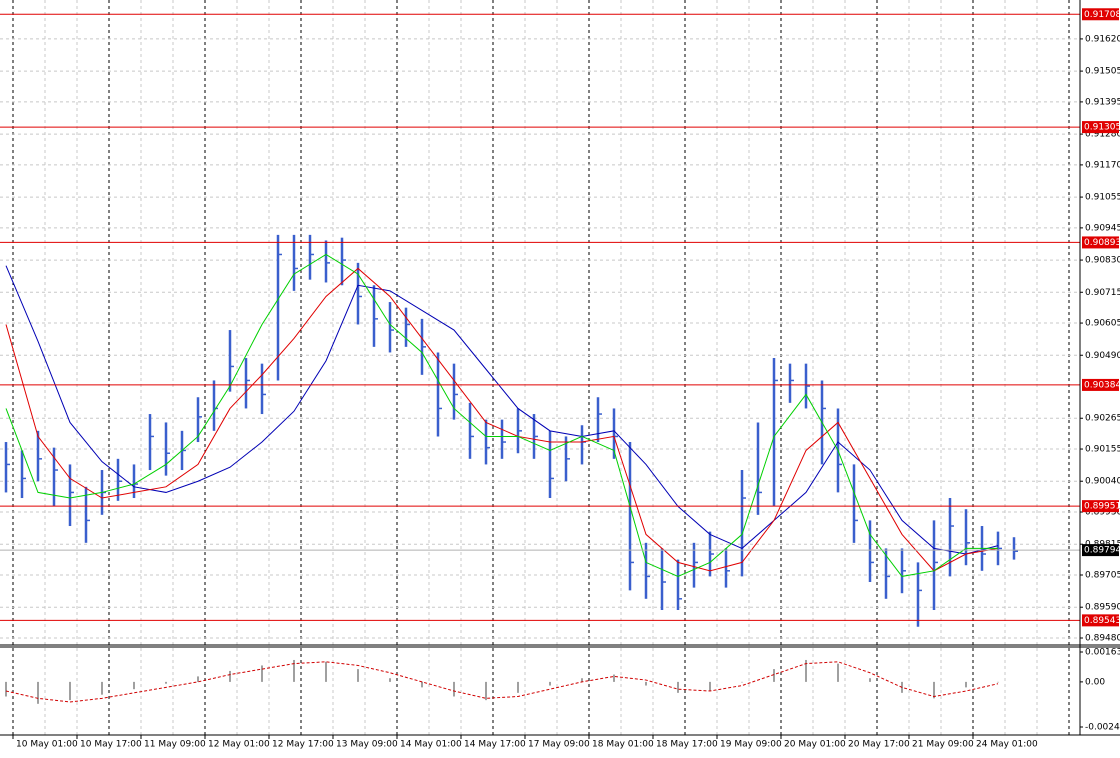  Describe the element at coordinates (1102, 419) in the screenshot. I see `y-tick-label: 0.90265` at that location.